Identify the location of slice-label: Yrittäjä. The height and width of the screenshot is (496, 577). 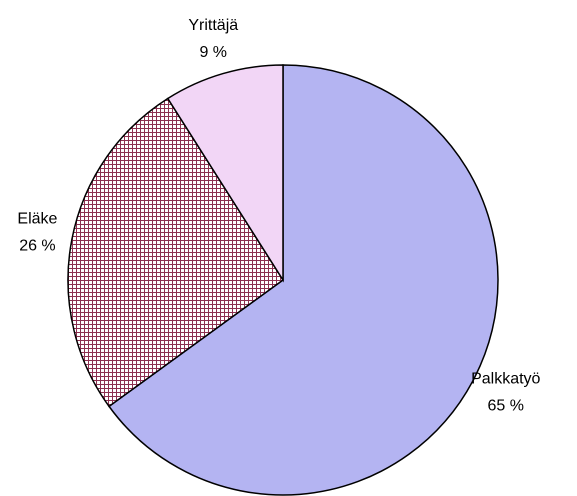
(213, 25).